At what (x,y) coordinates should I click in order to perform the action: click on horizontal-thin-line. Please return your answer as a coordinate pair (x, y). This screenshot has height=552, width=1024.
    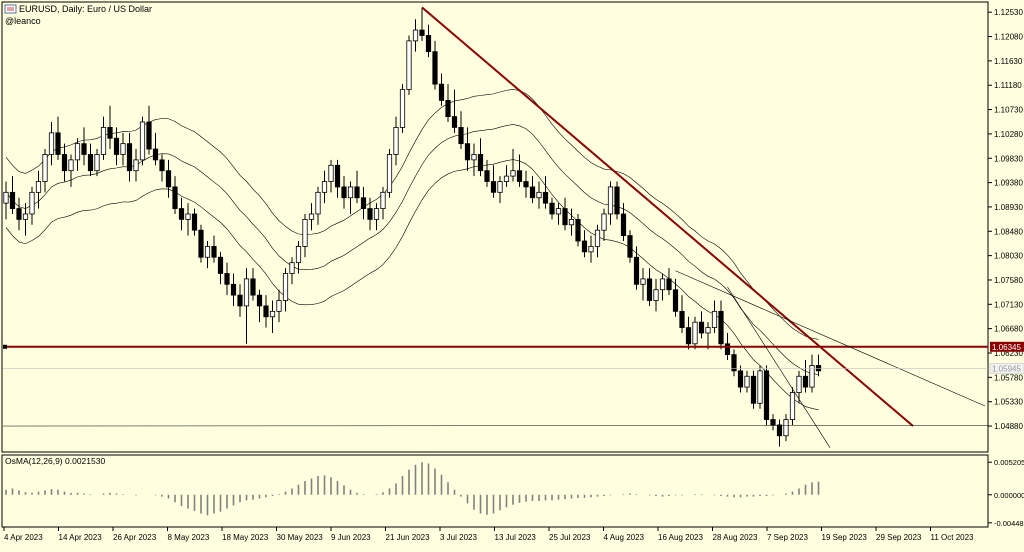
    Looking at the image, I should click on (495, 426).